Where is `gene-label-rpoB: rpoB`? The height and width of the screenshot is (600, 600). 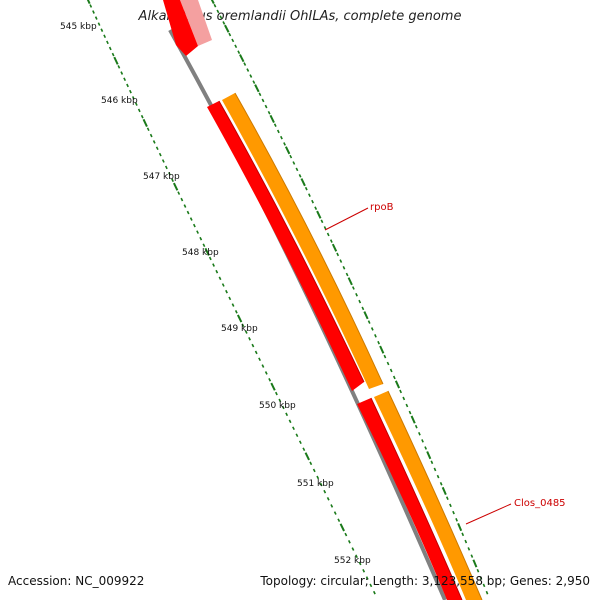
gene-label-rpoB: rpoB is located at coordinates (382, 207).